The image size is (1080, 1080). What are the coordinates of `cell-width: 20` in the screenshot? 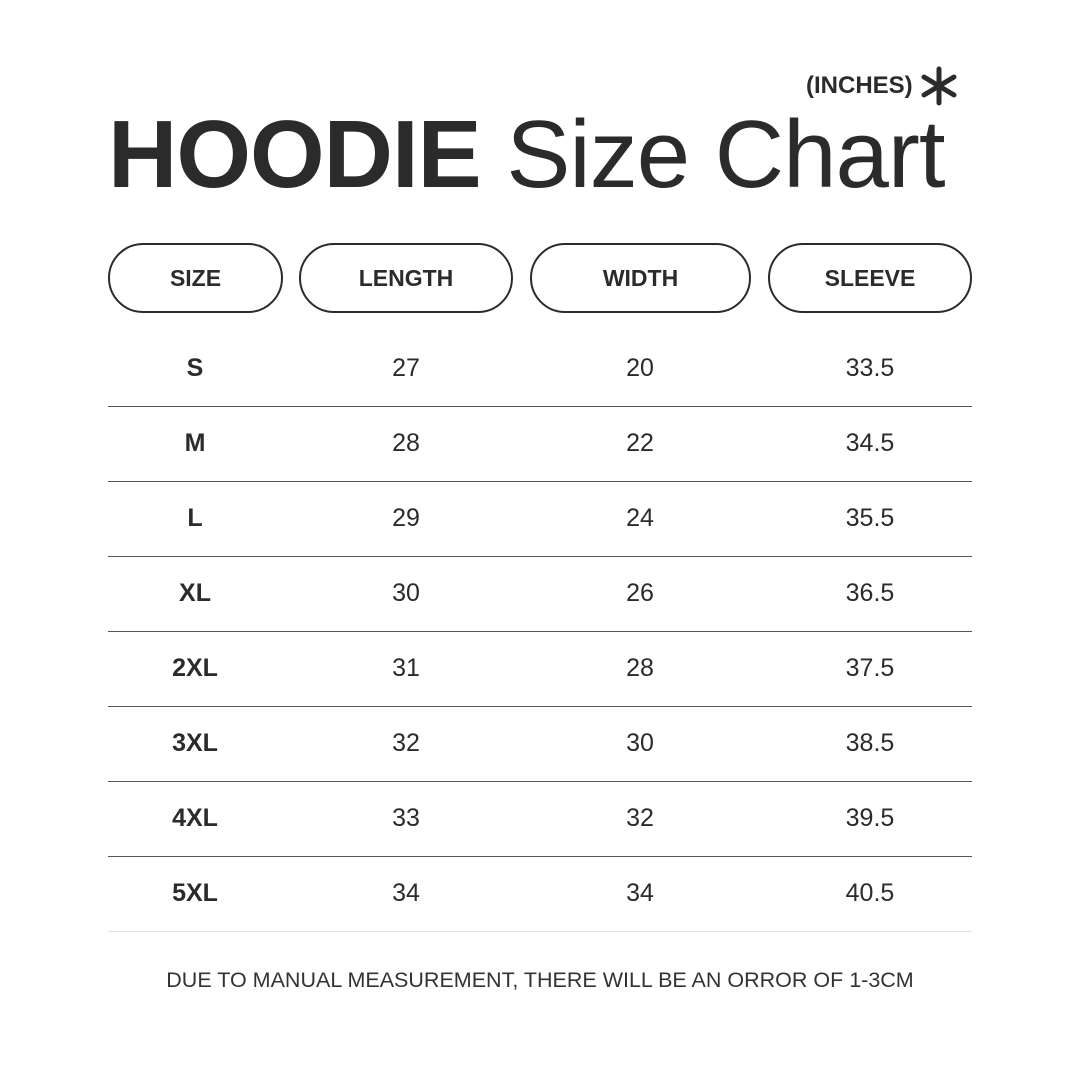 It's located at (640, 368).